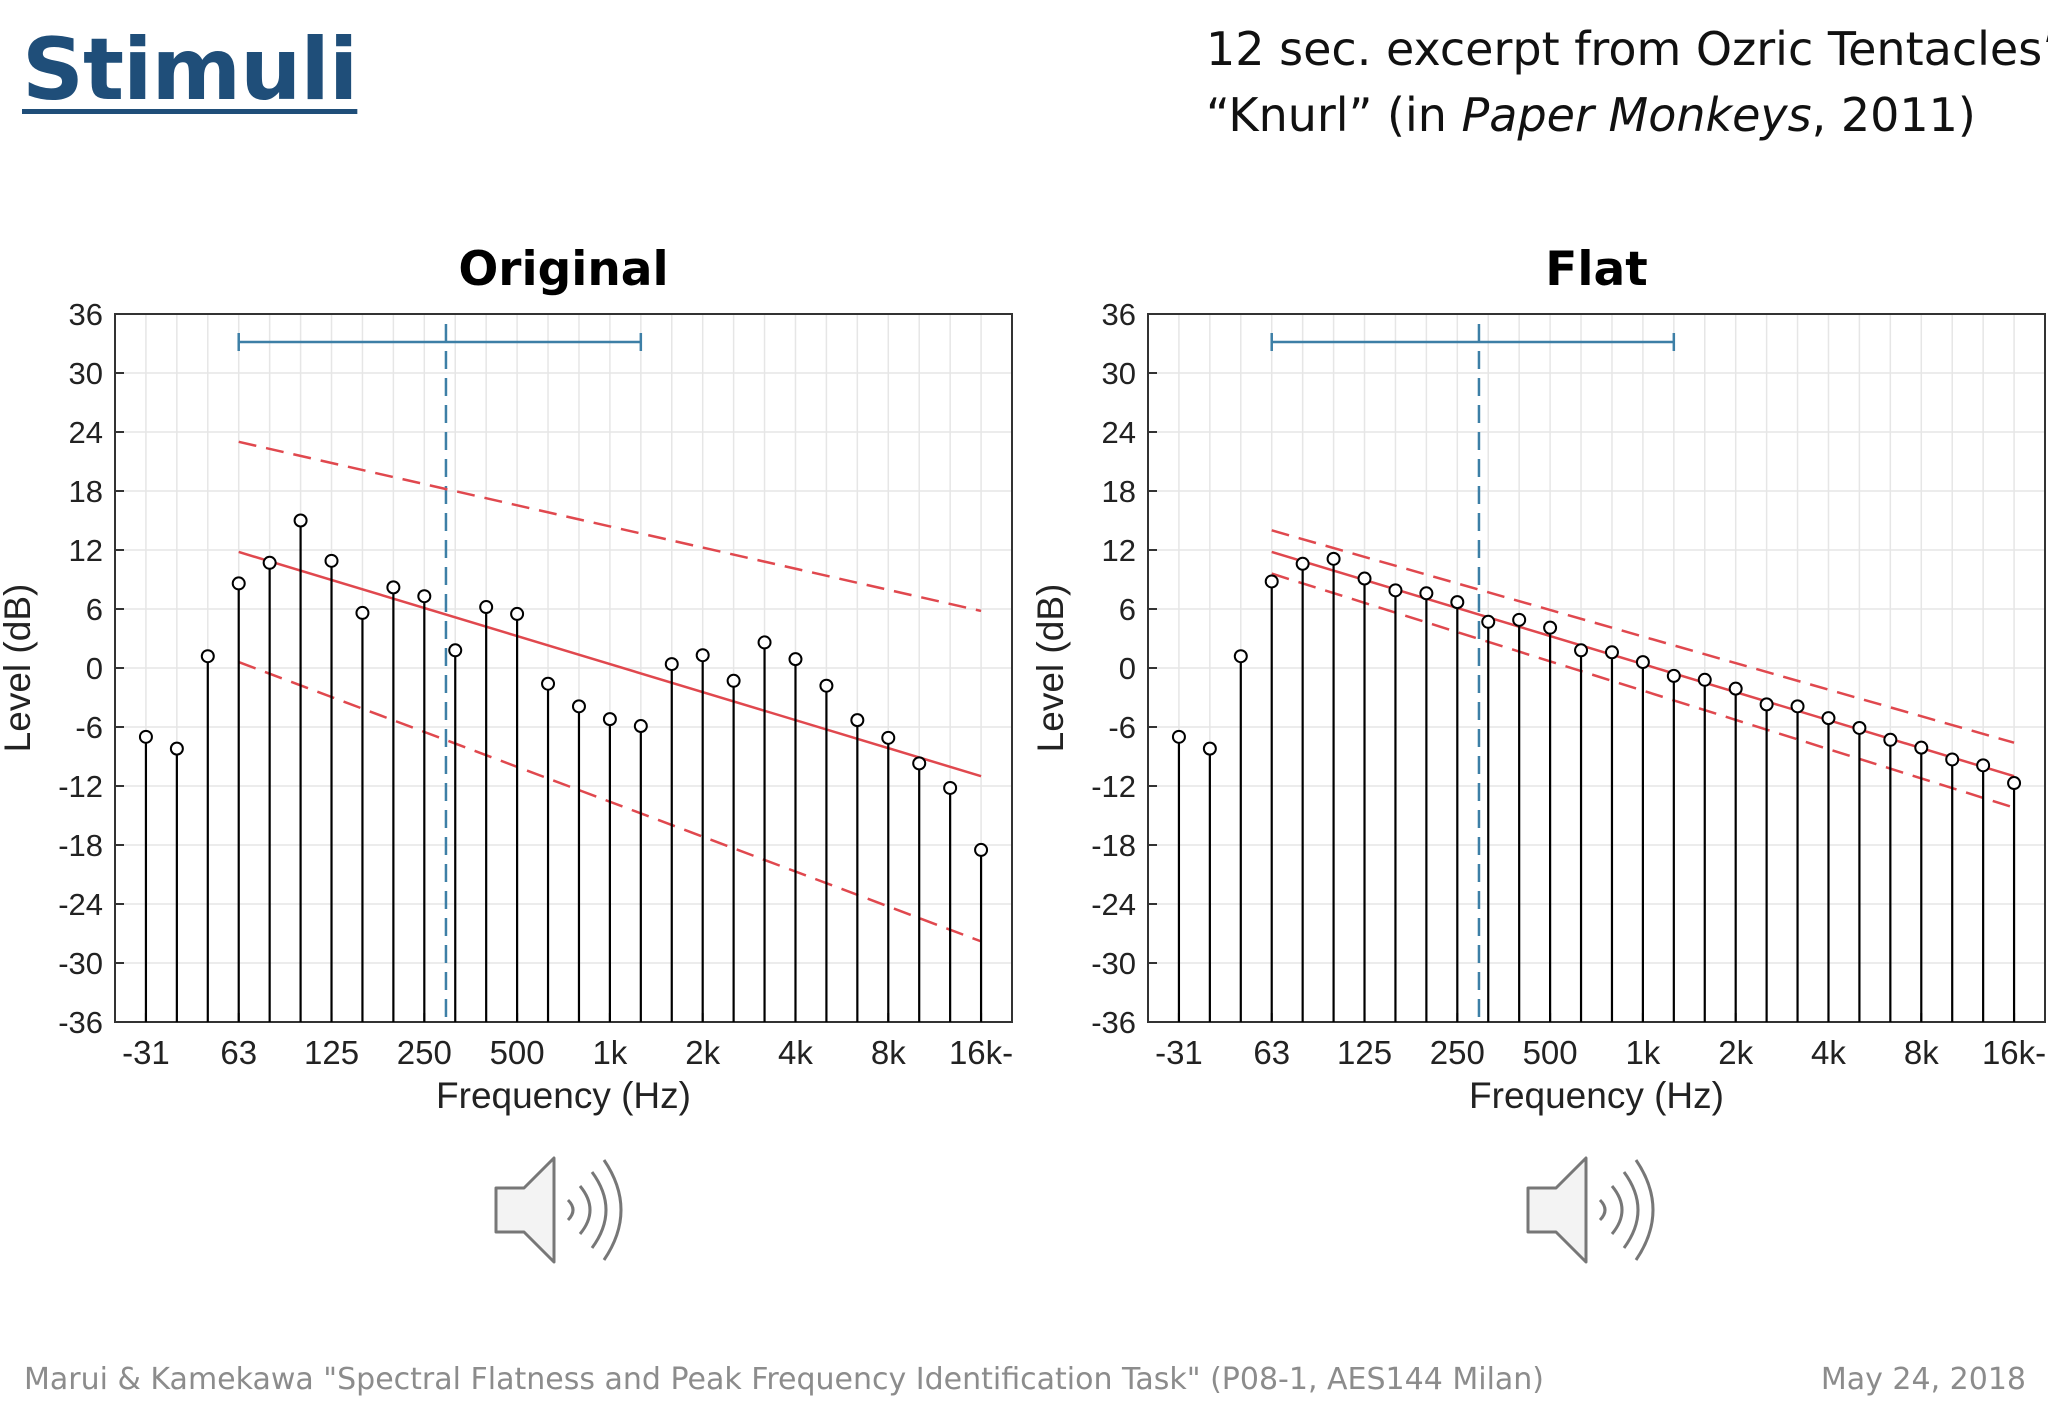 Image resolution: width=2048 pixels, height=1418 pixels. Describe the element at coordinates (1113, 904) in the screenshot. I see `y-tick-label: -24` at that location.